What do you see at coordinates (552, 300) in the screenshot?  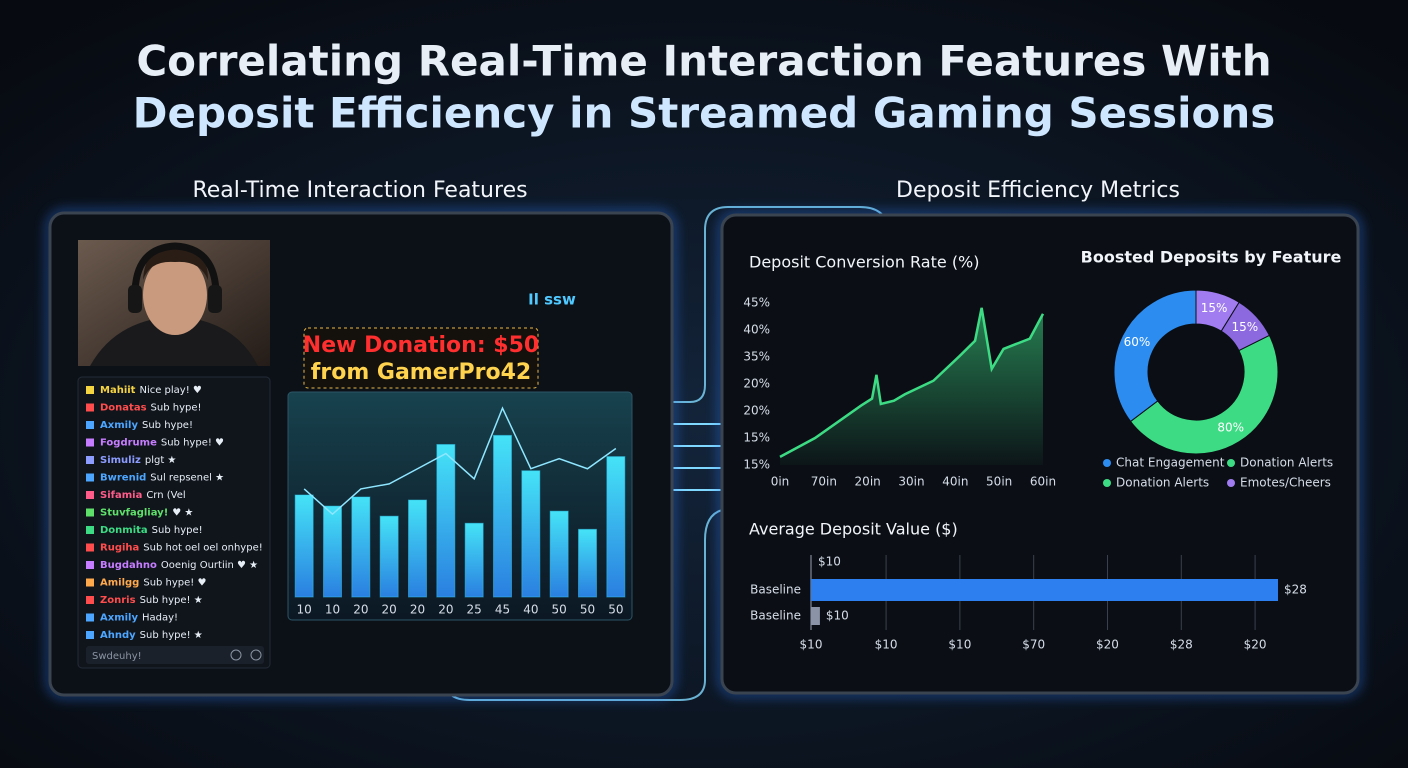 I see `stream-tag: Il ssw` at bounding box center [552, 300].